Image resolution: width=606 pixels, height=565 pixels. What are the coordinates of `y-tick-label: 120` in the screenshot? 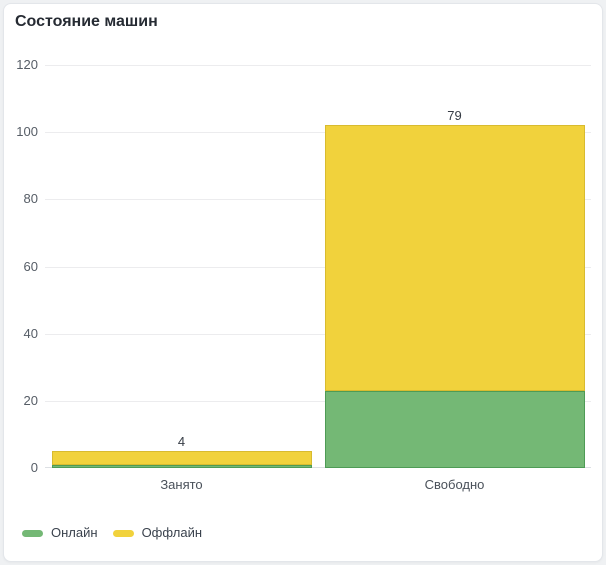 It's located at (27, 64).